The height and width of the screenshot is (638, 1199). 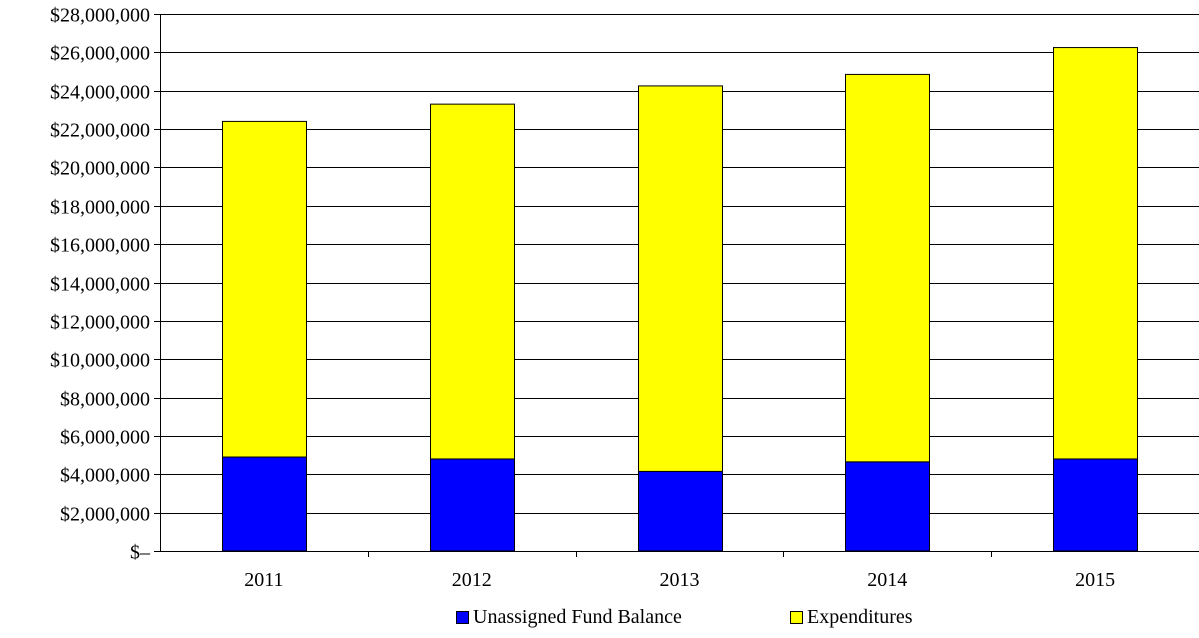 I want to click on x-tick-label: 2013, so click(x=680, y=580).